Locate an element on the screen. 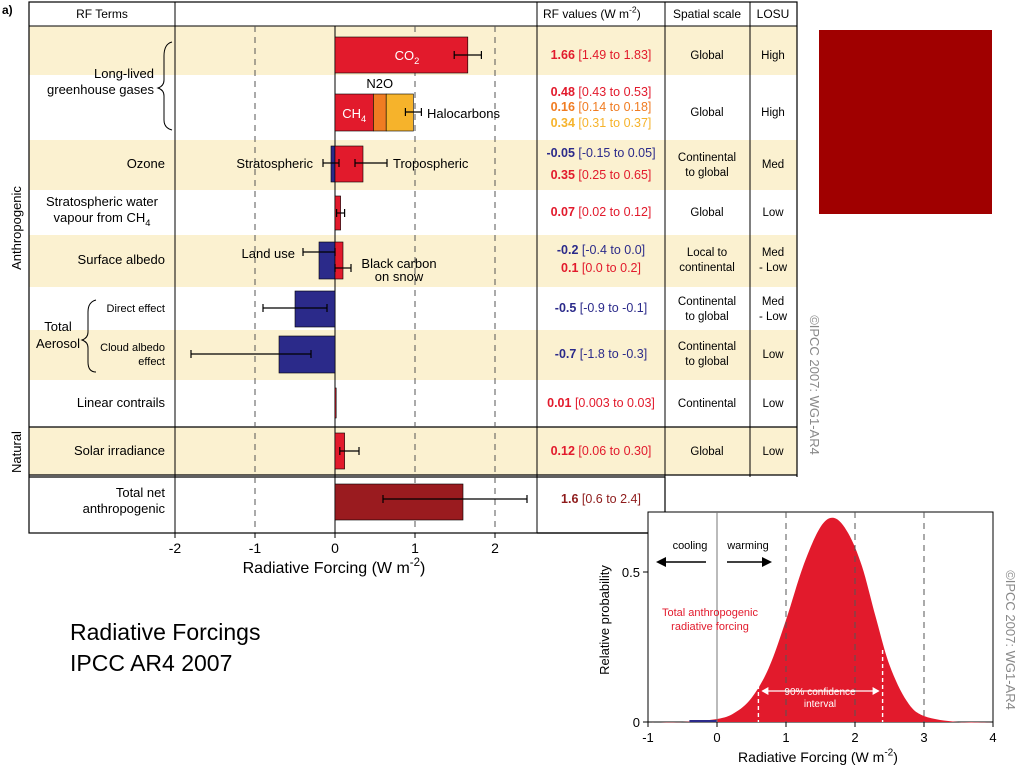 The width and height of the screenshot is (1024, 768). group-label-anthropogenic: Anthropogenic is located at coordinates (16, 228).